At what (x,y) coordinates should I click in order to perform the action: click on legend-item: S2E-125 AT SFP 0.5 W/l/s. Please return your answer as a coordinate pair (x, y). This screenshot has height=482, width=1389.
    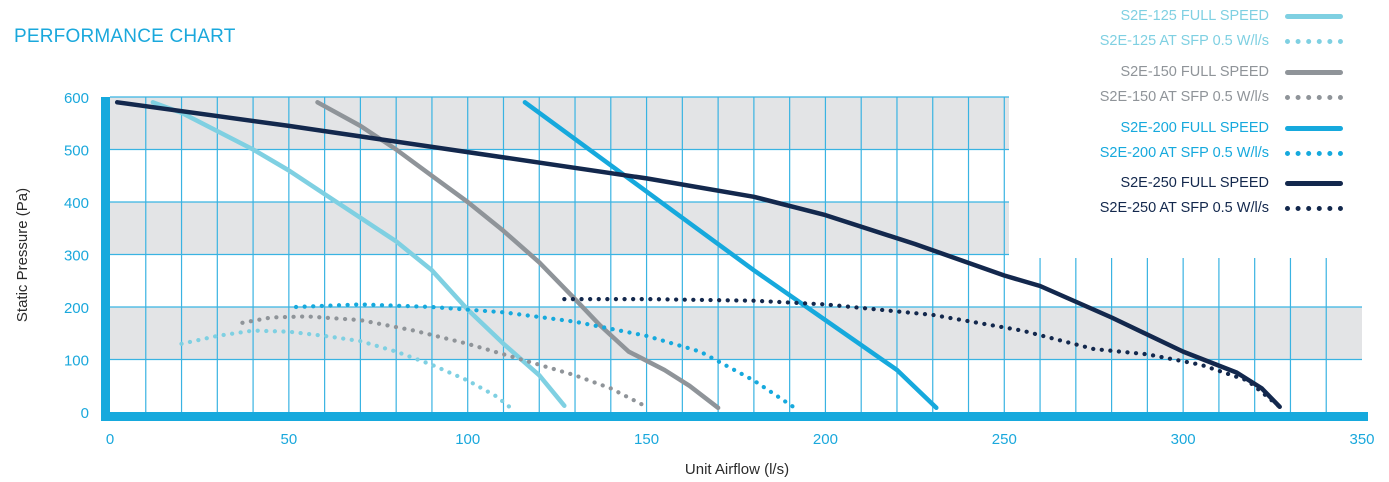
    Looking at the image, I should click on (1244, 41).